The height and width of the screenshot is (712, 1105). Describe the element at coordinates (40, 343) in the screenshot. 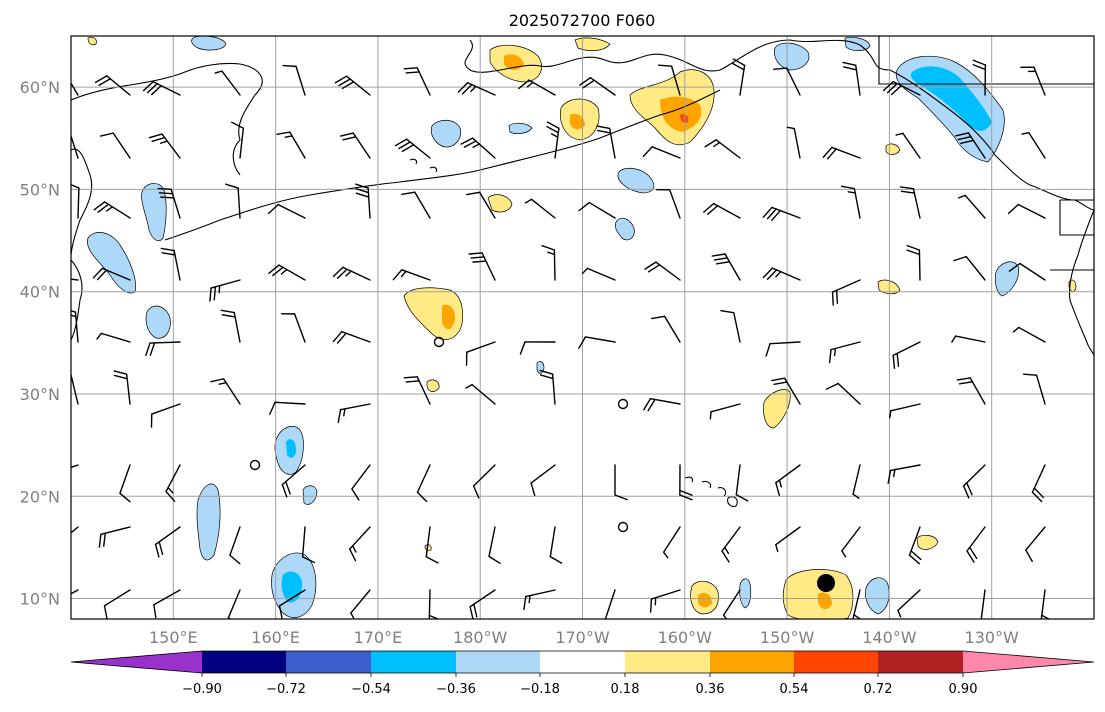

I see `latitude-axis: 10°N 20°N 30°N 40°N 50°N 60°N` at that location.